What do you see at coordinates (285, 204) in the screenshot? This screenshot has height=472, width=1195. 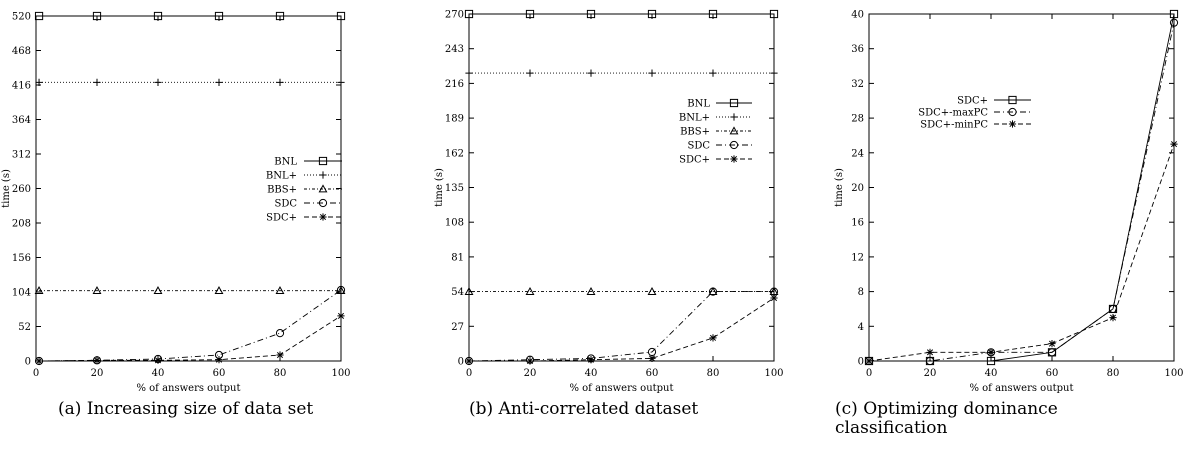 I see `legend-label: SDC` at bounding box center [285, 204].